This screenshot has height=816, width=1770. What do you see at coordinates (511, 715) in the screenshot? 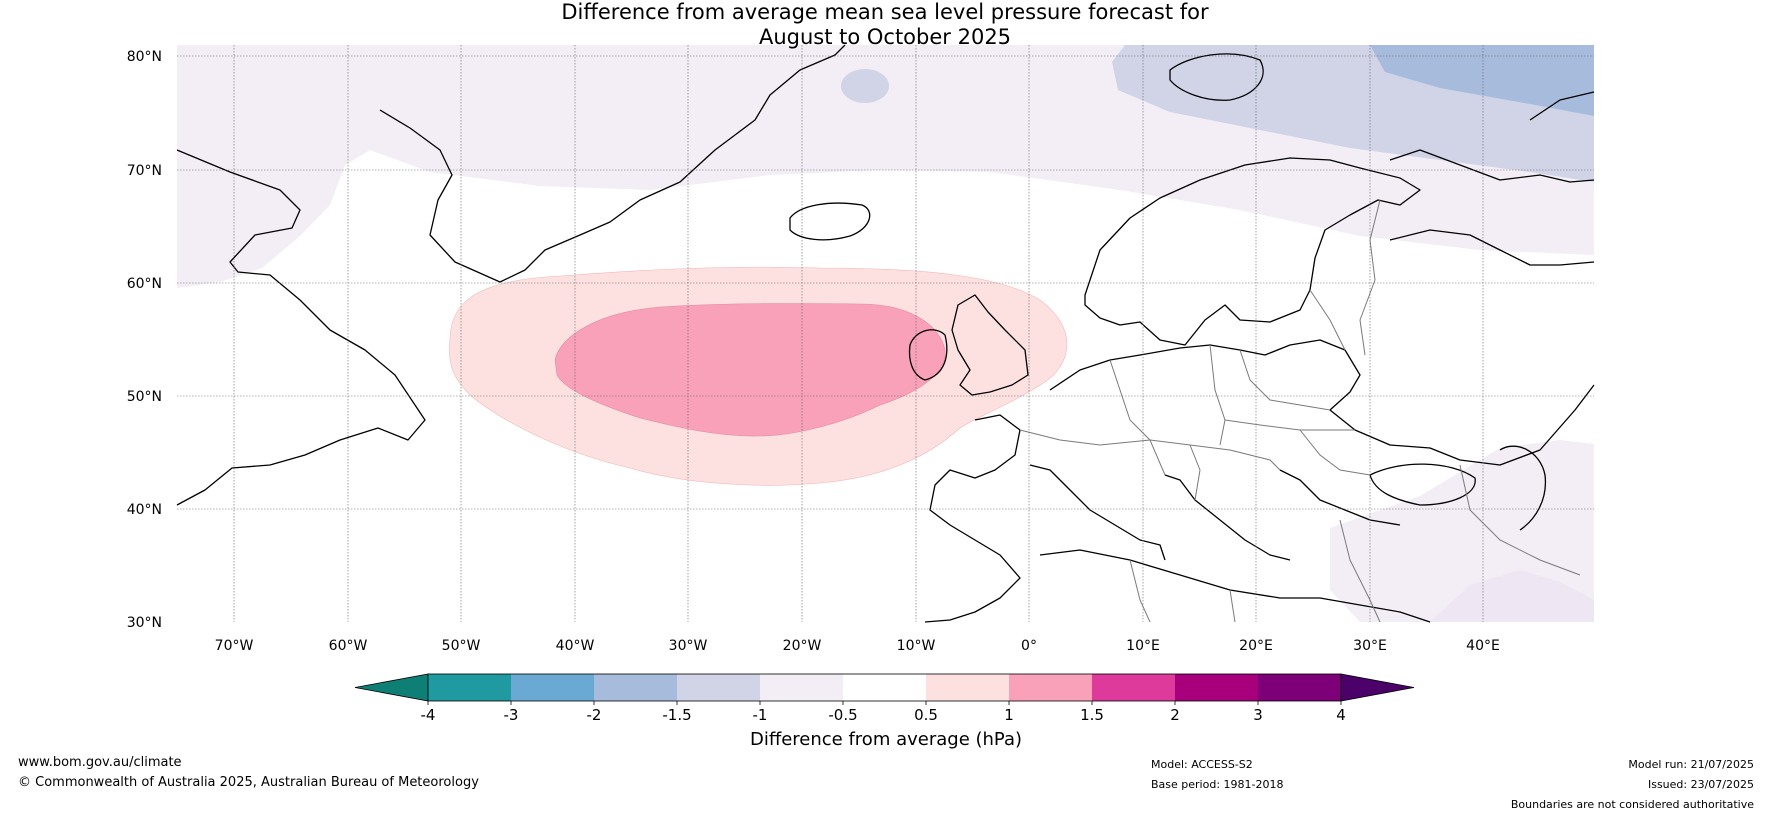
I see `colorbar-tick-label: -3` at bounding box center [511, 715].